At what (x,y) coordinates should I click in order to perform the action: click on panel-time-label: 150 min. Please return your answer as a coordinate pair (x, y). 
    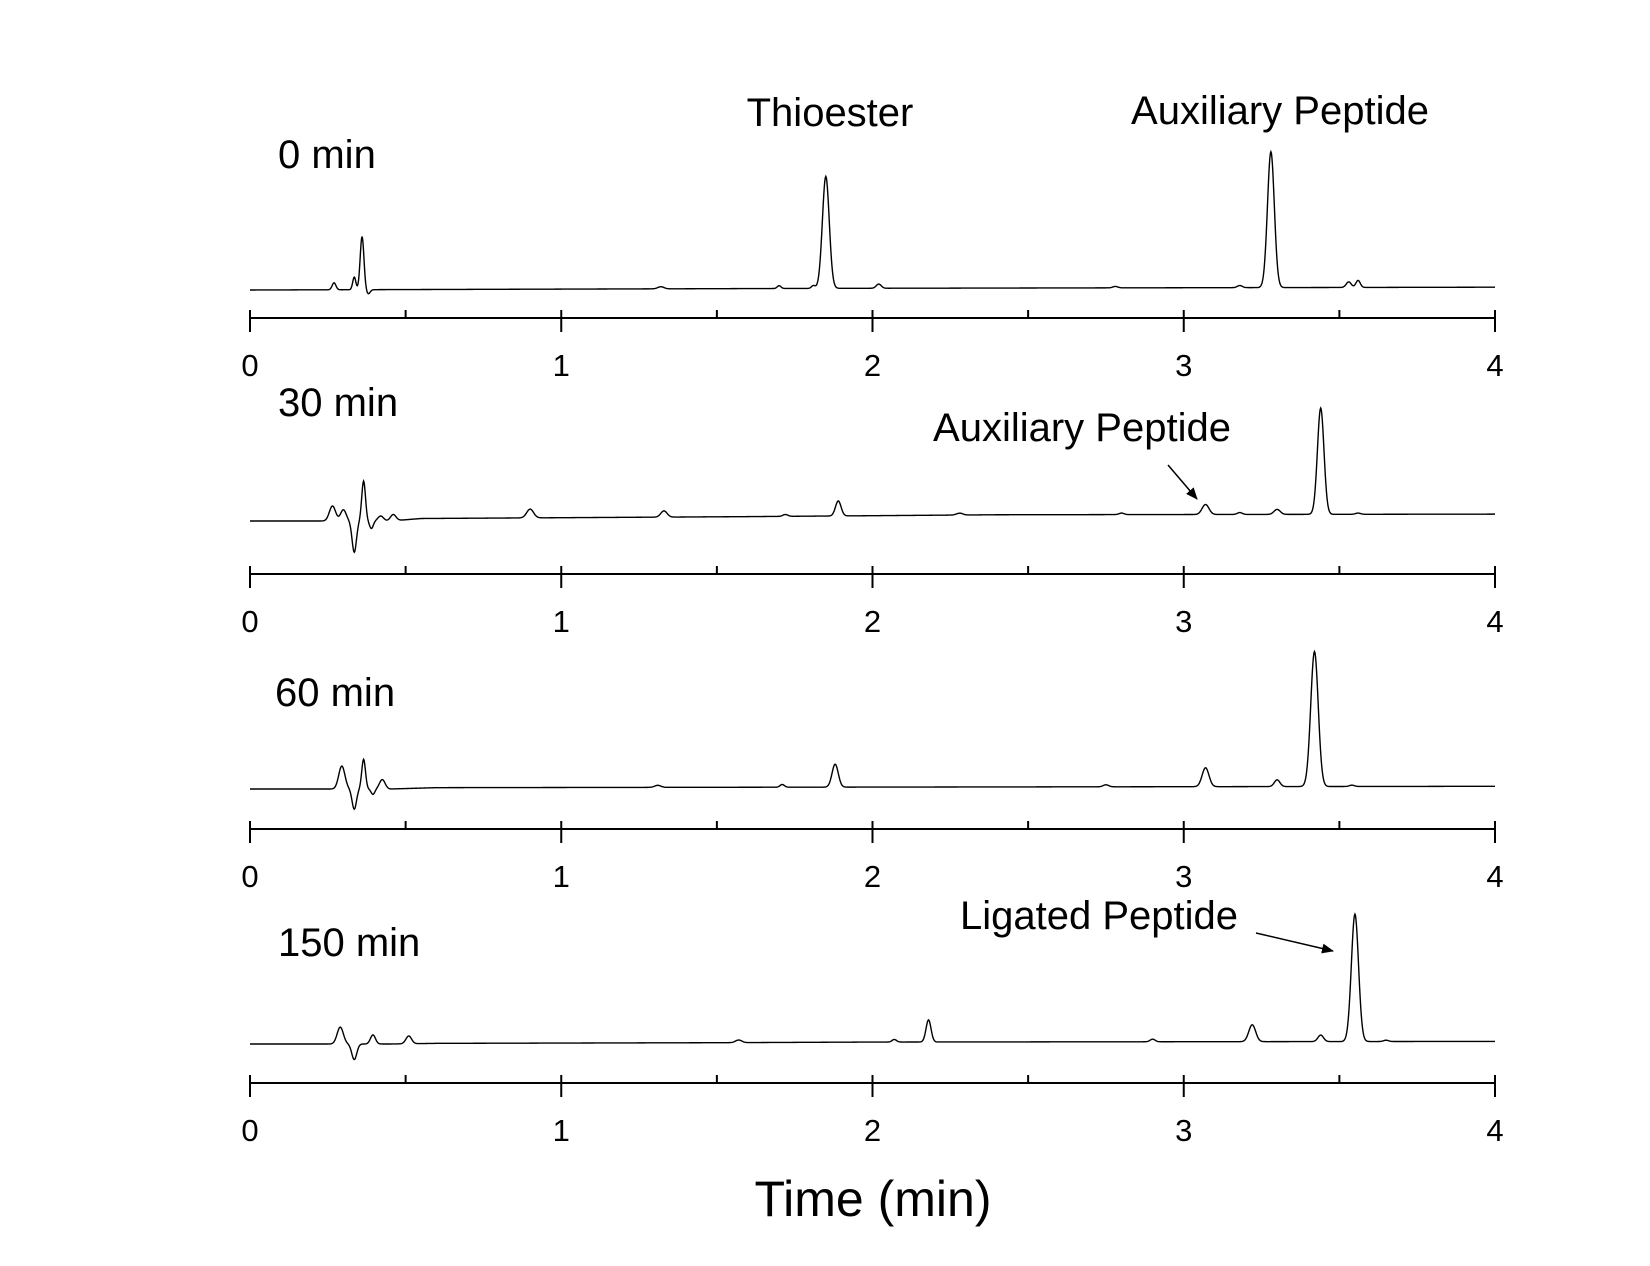
    Looking at the image, I should click on (349, 943).